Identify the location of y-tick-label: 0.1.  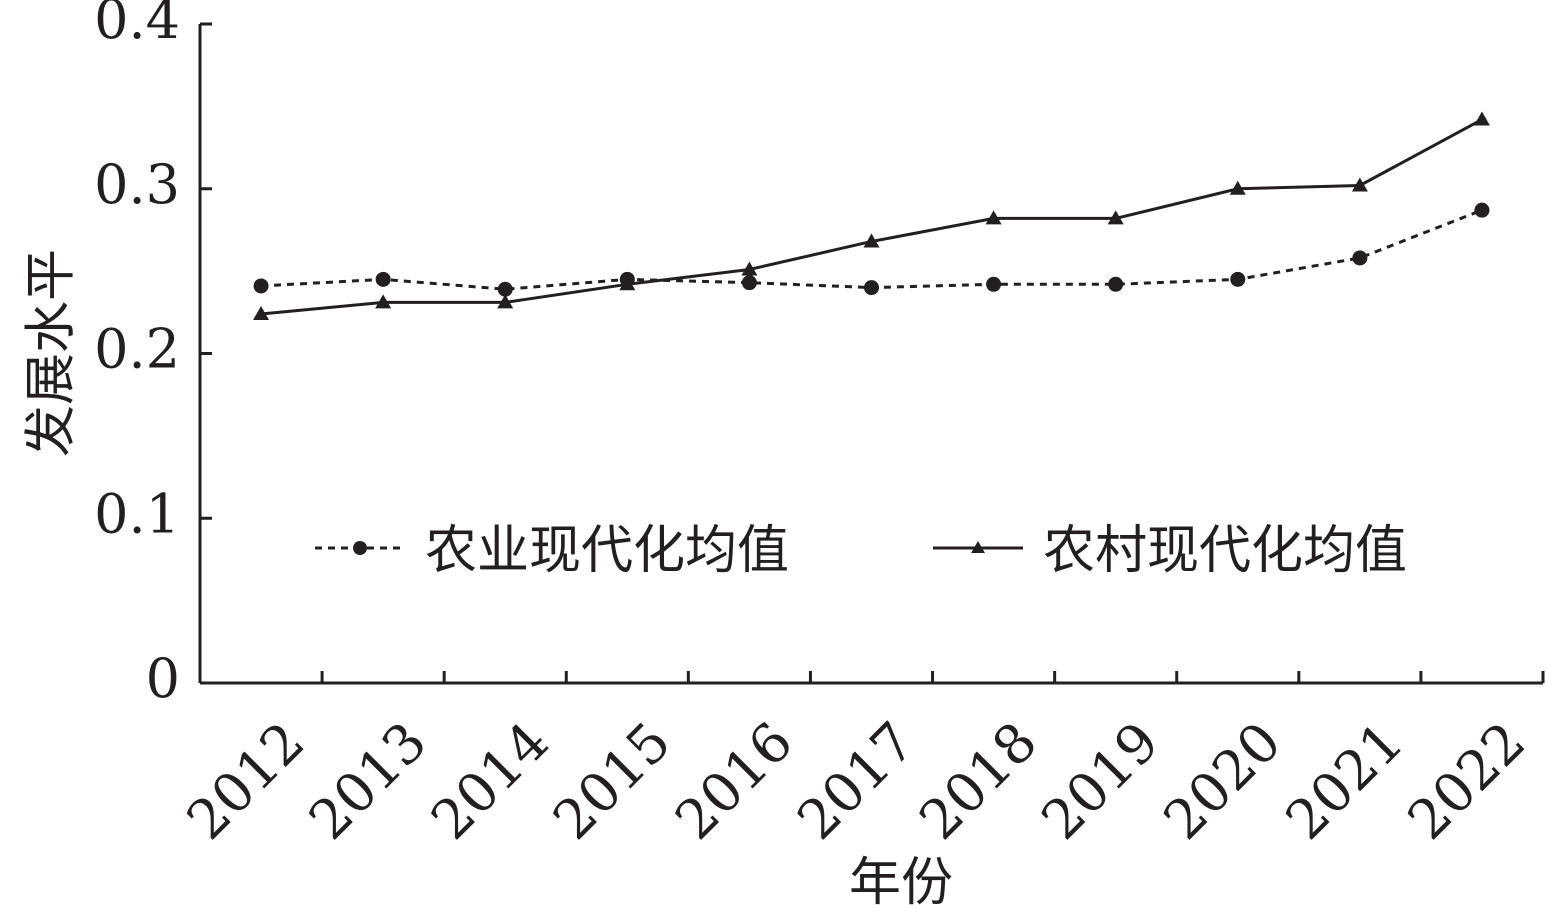
(137, 513).